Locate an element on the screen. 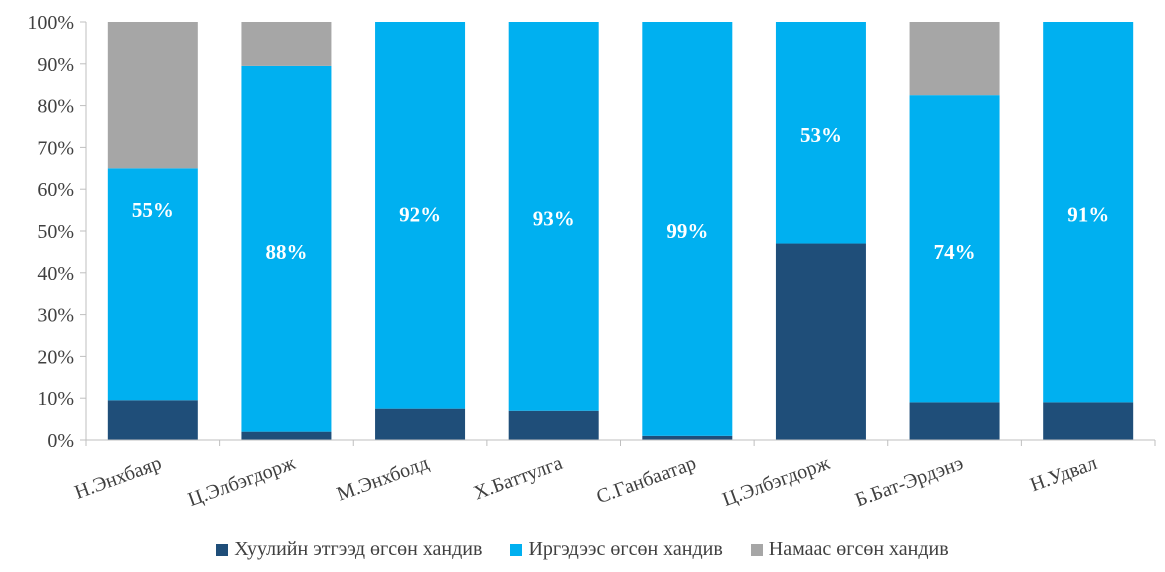  legend-label-legal-entity: Хуулийн этгээд өгсөн хандив is located at coordinates (358, 549).